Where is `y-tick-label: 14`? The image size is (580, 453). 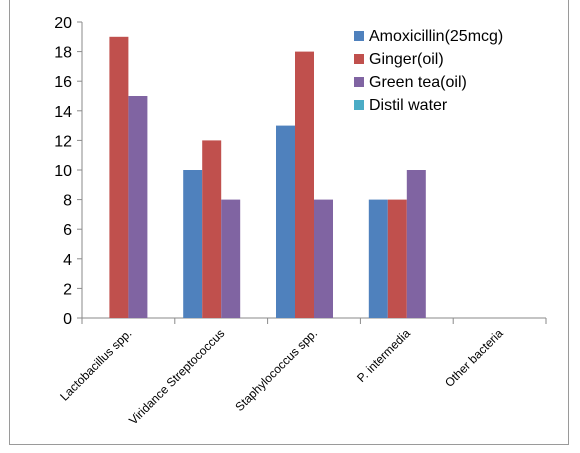 y-tick-label: 14 is located at coordinates (63, 112).